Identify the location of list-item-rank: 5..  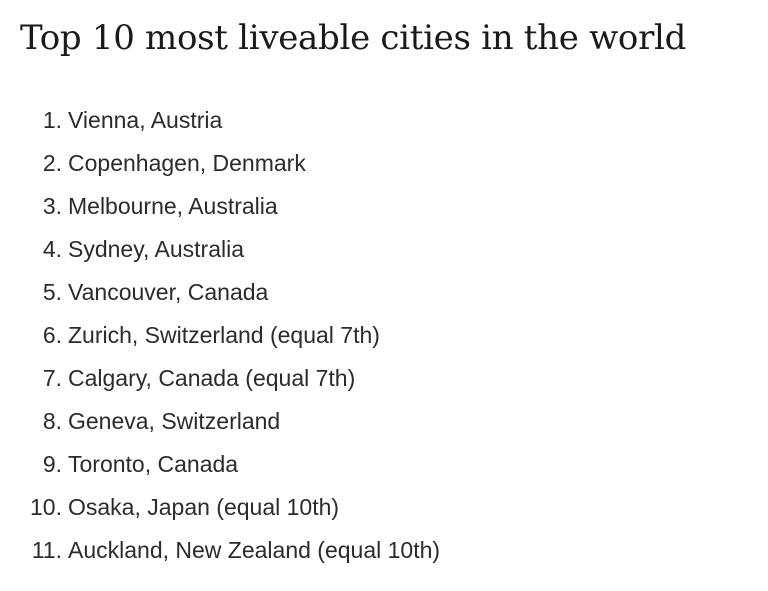
(52, 292).